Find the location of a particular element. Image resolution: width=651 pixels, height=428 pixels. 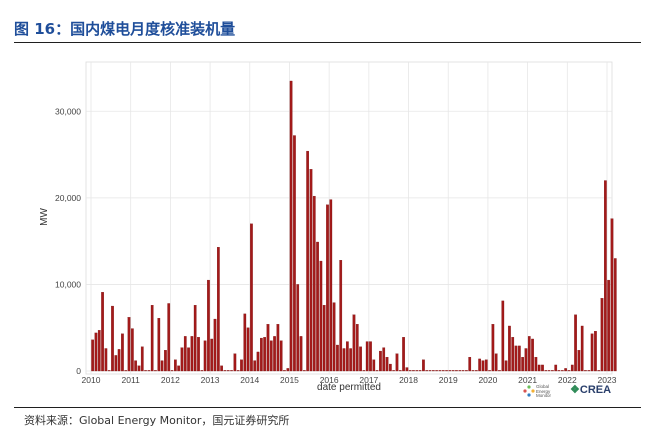

source-divider is located at coordinates (327, 407).